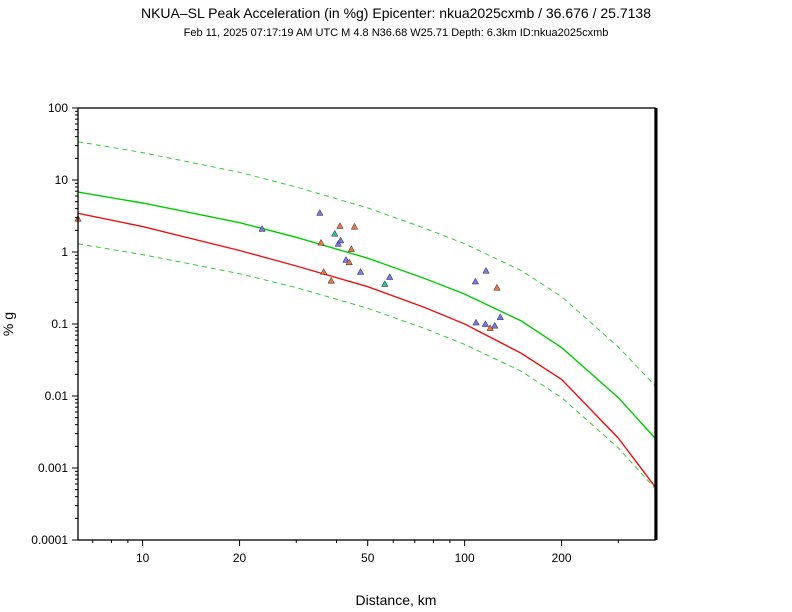  Describe the element at coordinates (396, 600) in the screenshot. I see `x-axis-title: Distance, km` at that location.